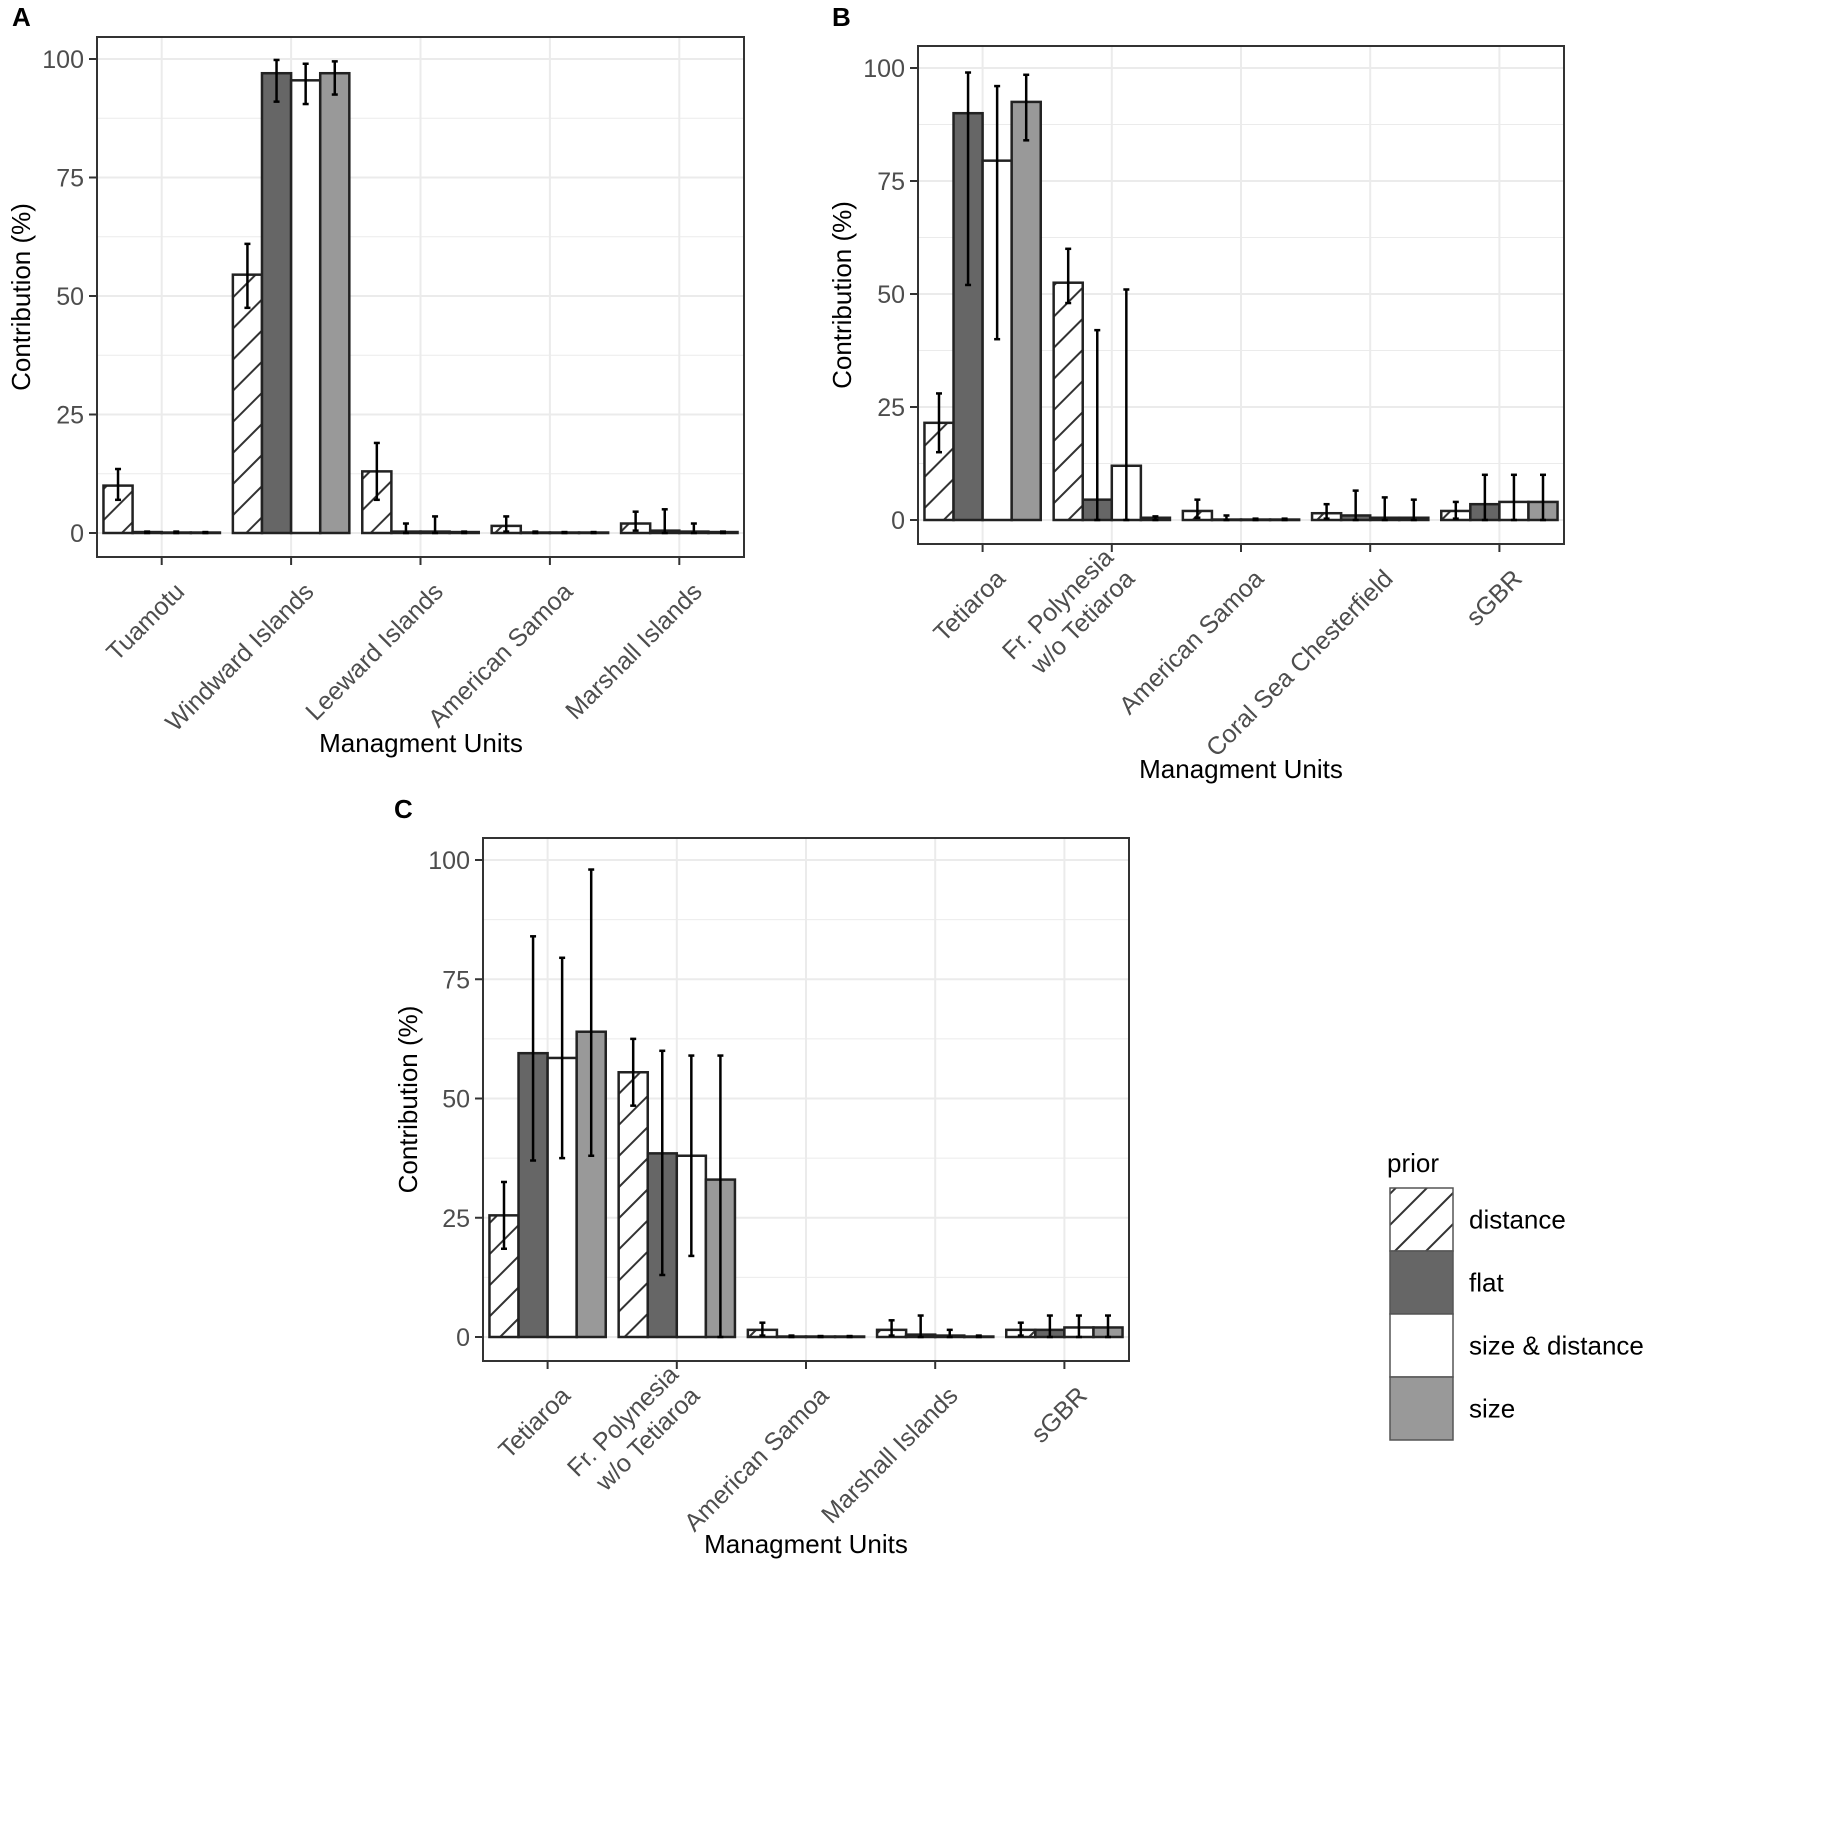 The image size is (1847, 1845). What do you see at coordinates (247, 276) in the screenshot?
I see `errorbar-distance-windward-islands` at bounding box center [247, 276].